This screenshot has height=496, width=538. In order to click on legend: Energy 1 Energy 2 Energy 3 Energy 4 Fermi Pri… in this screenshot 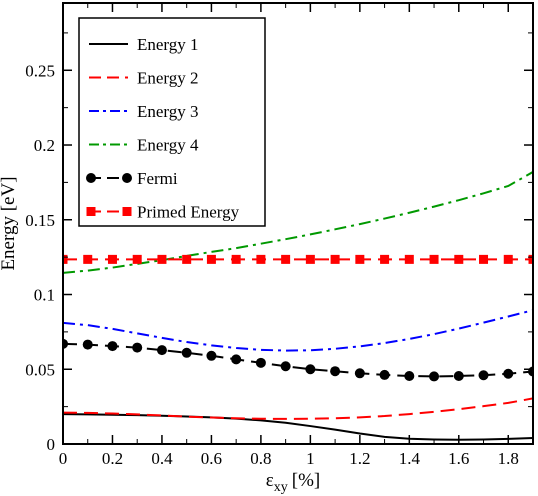, I will do `click(172, 122)`.